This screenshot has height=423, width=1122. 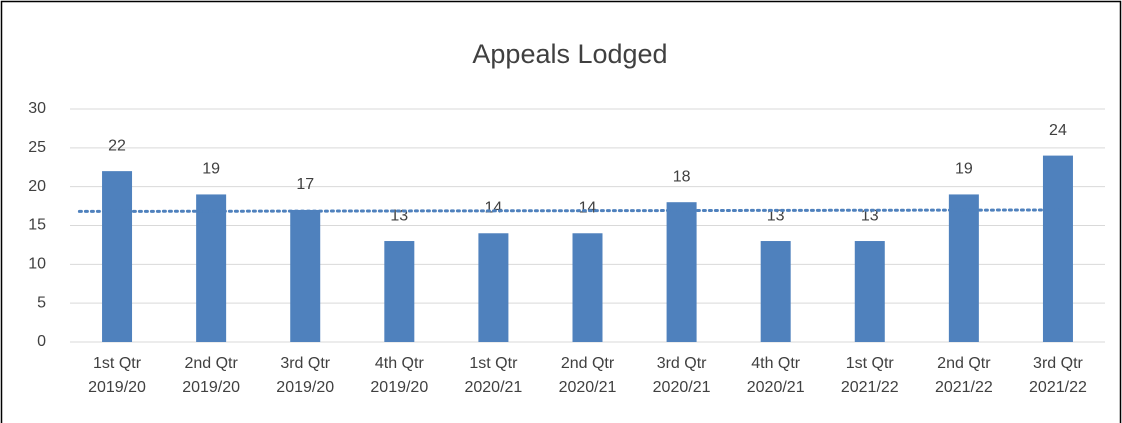 I want to click on x-tick-label: 1st Qtr 2019/20, so click(x=117, y=375).